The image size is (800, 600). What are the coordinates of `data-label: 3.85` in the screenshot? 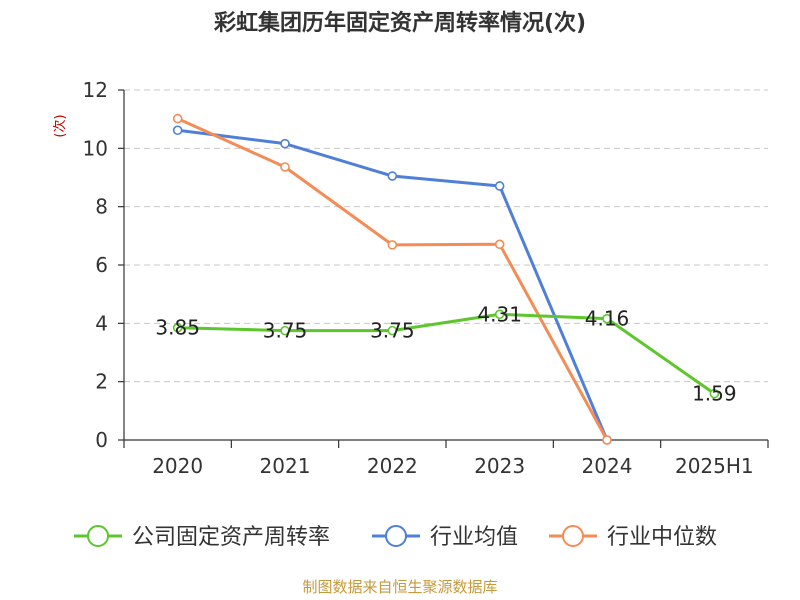 It's located at (177, 328).